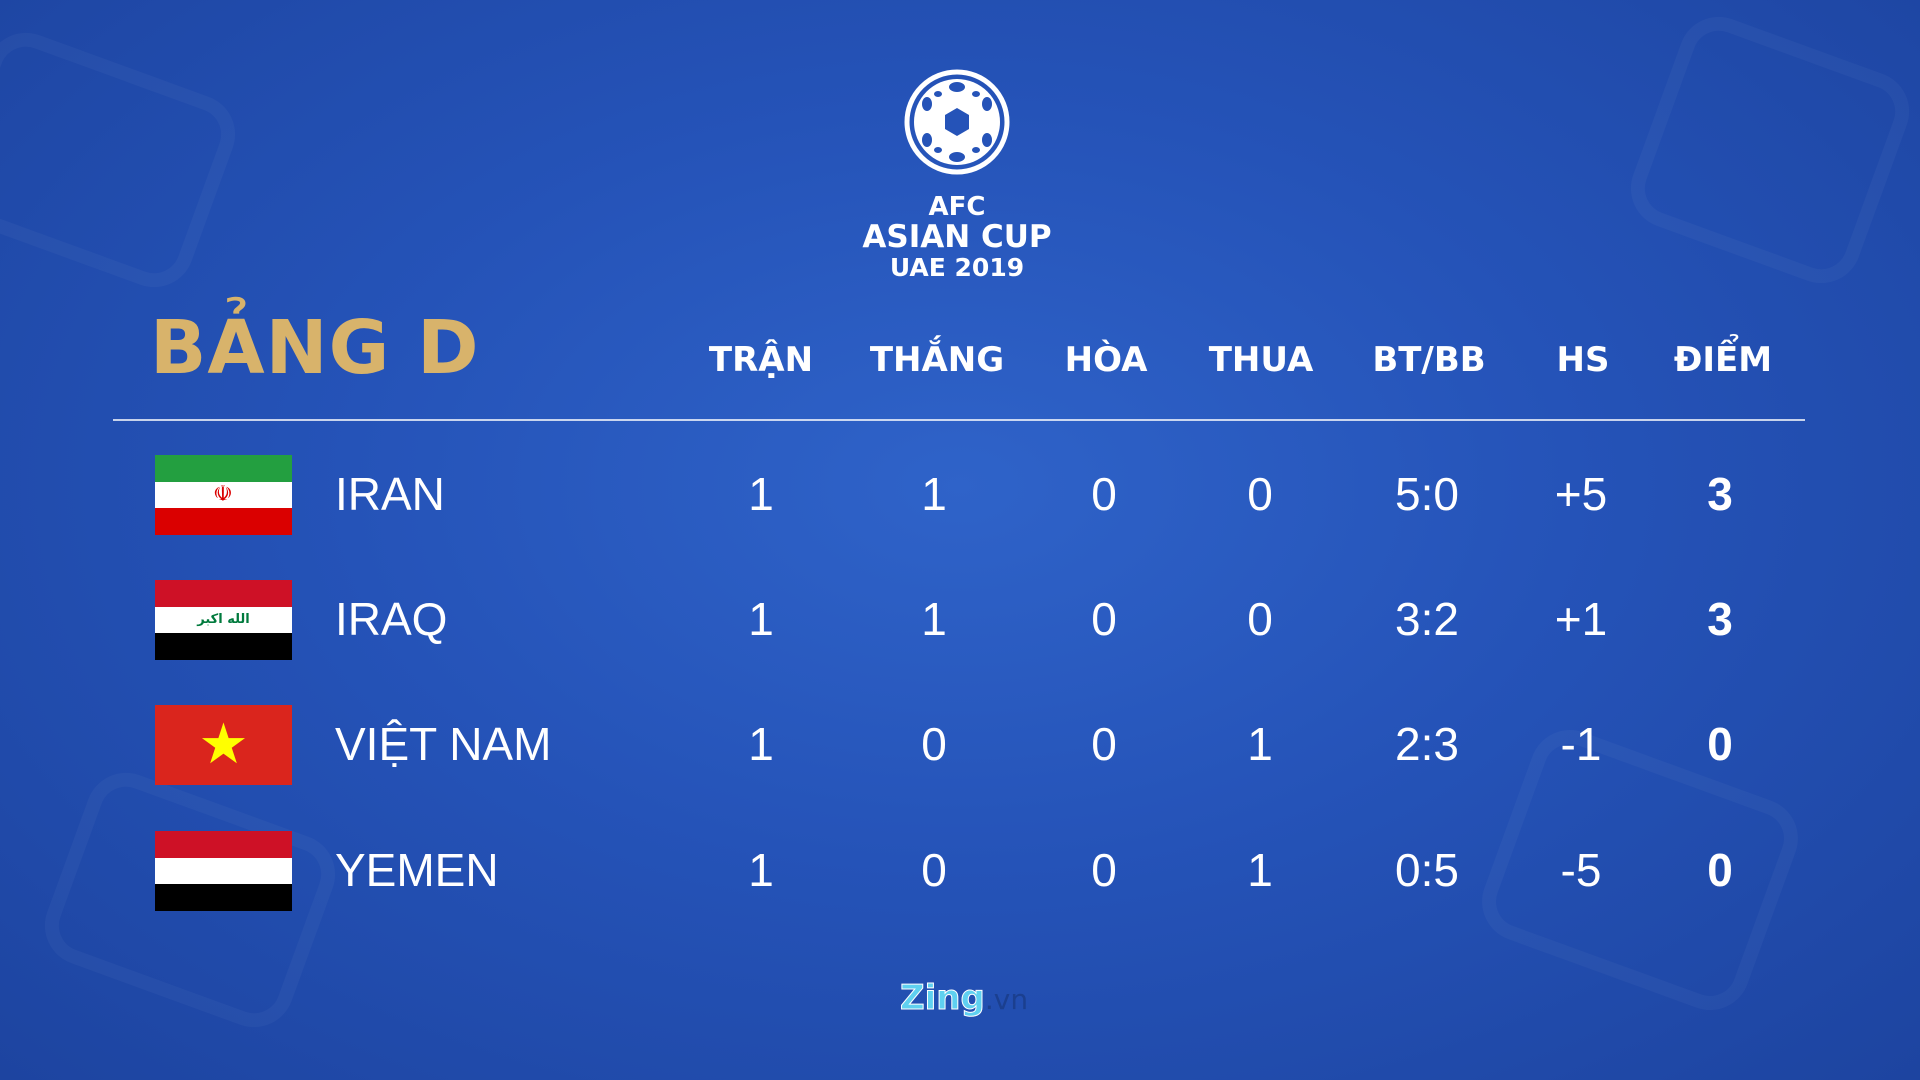 This screenshot has width=1920, height=1080. What do you see at coordinates (943, 998) in the screenshot?
I see `zing-brand: Zing` at bounding box center [943, 998].